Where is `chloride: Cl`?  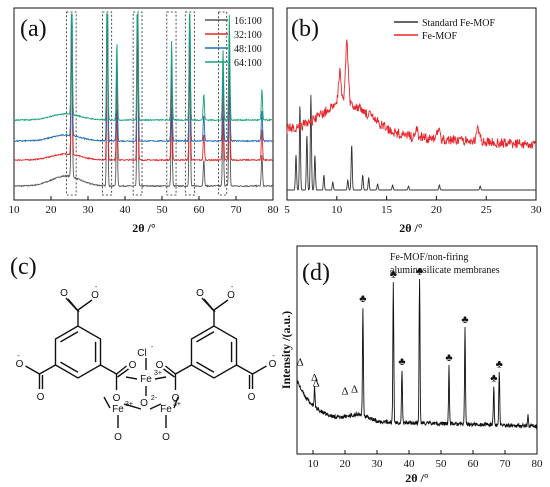
chloride: Cl is located at coordinates (141, 353).